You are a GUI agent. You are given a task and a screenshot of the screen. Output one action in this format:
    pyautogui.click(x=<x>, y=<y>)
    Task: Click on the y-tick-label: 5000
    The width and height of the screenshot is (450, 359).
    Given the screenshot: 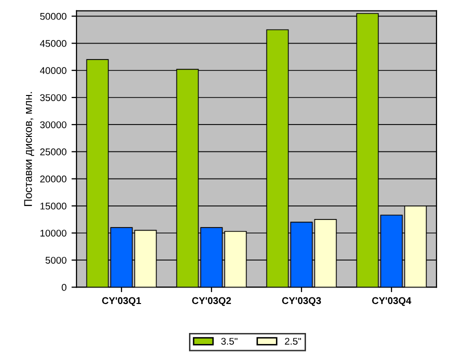 What is the action you would take?
    pyautogui.click(x=56, y=260)
    